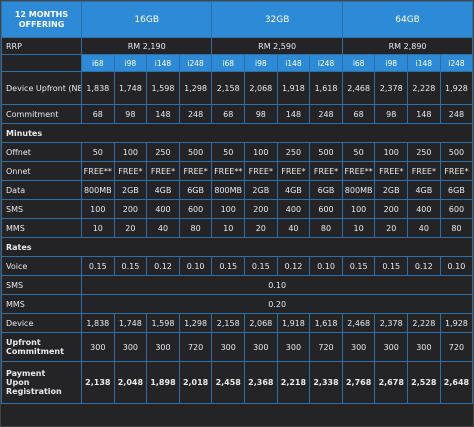  Describe the element at coordinates (326, 88) in the screenshot. I see `top-row-cell: 1,618` at that location.